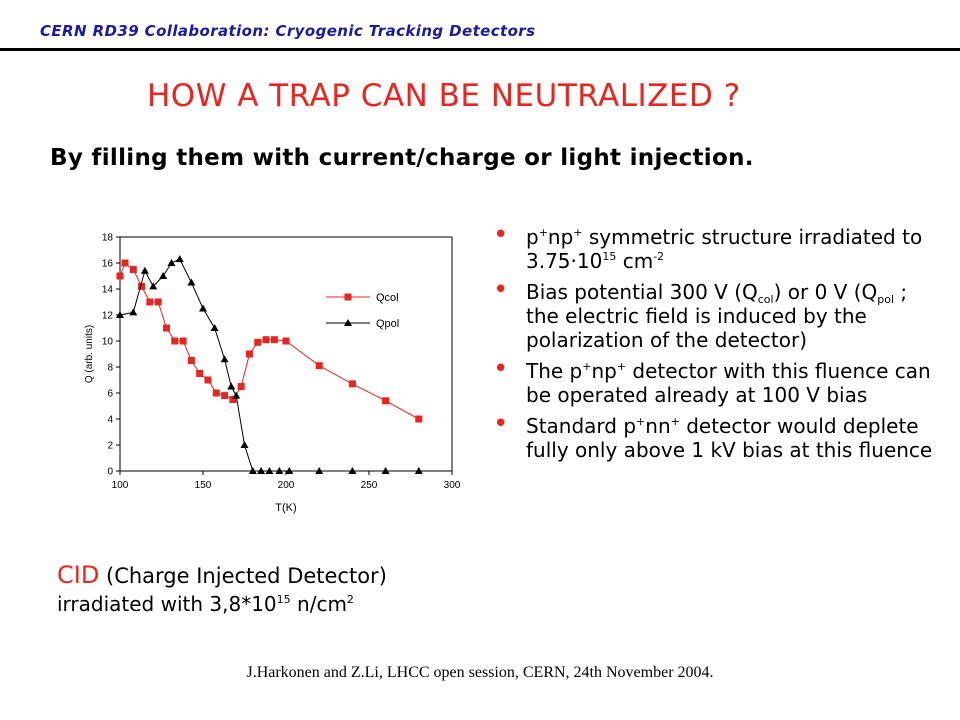  I want to click on plot-frame, so click(286, 354).